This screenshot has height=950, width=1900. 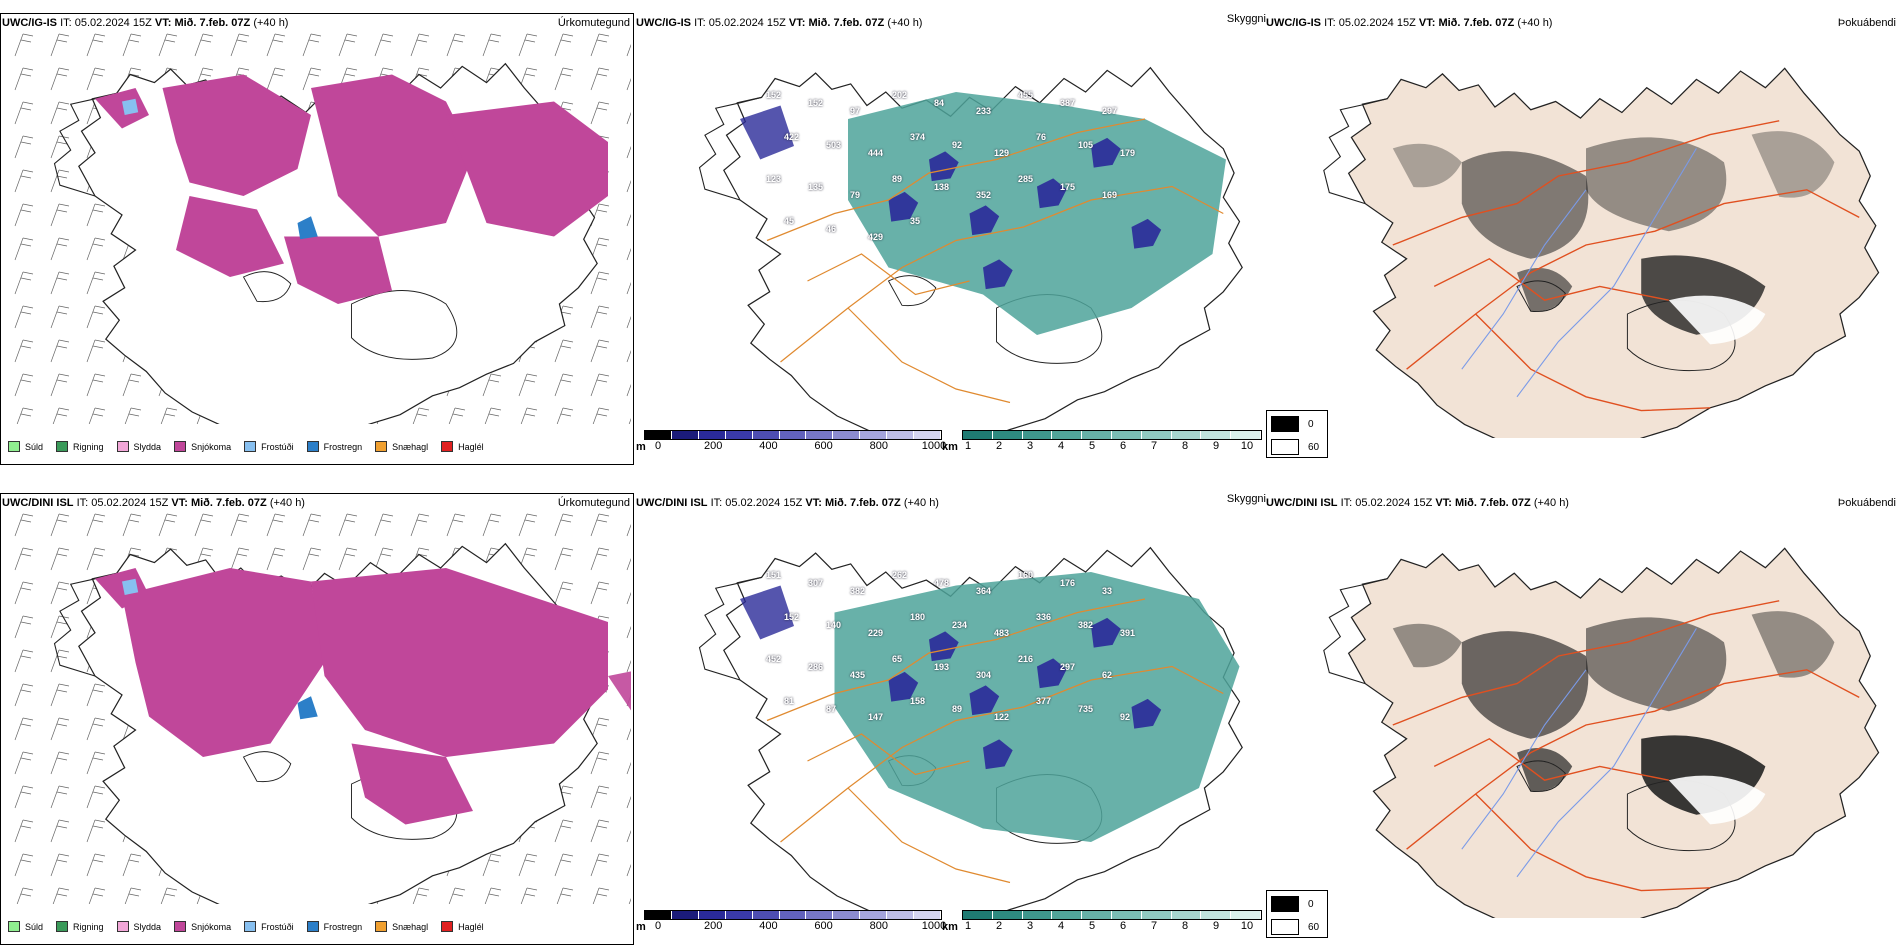 What do you see at coordinates (1285, 447) in the screenshot?
I see `fog-legend-swatch` at bounding box center [1285, 447].